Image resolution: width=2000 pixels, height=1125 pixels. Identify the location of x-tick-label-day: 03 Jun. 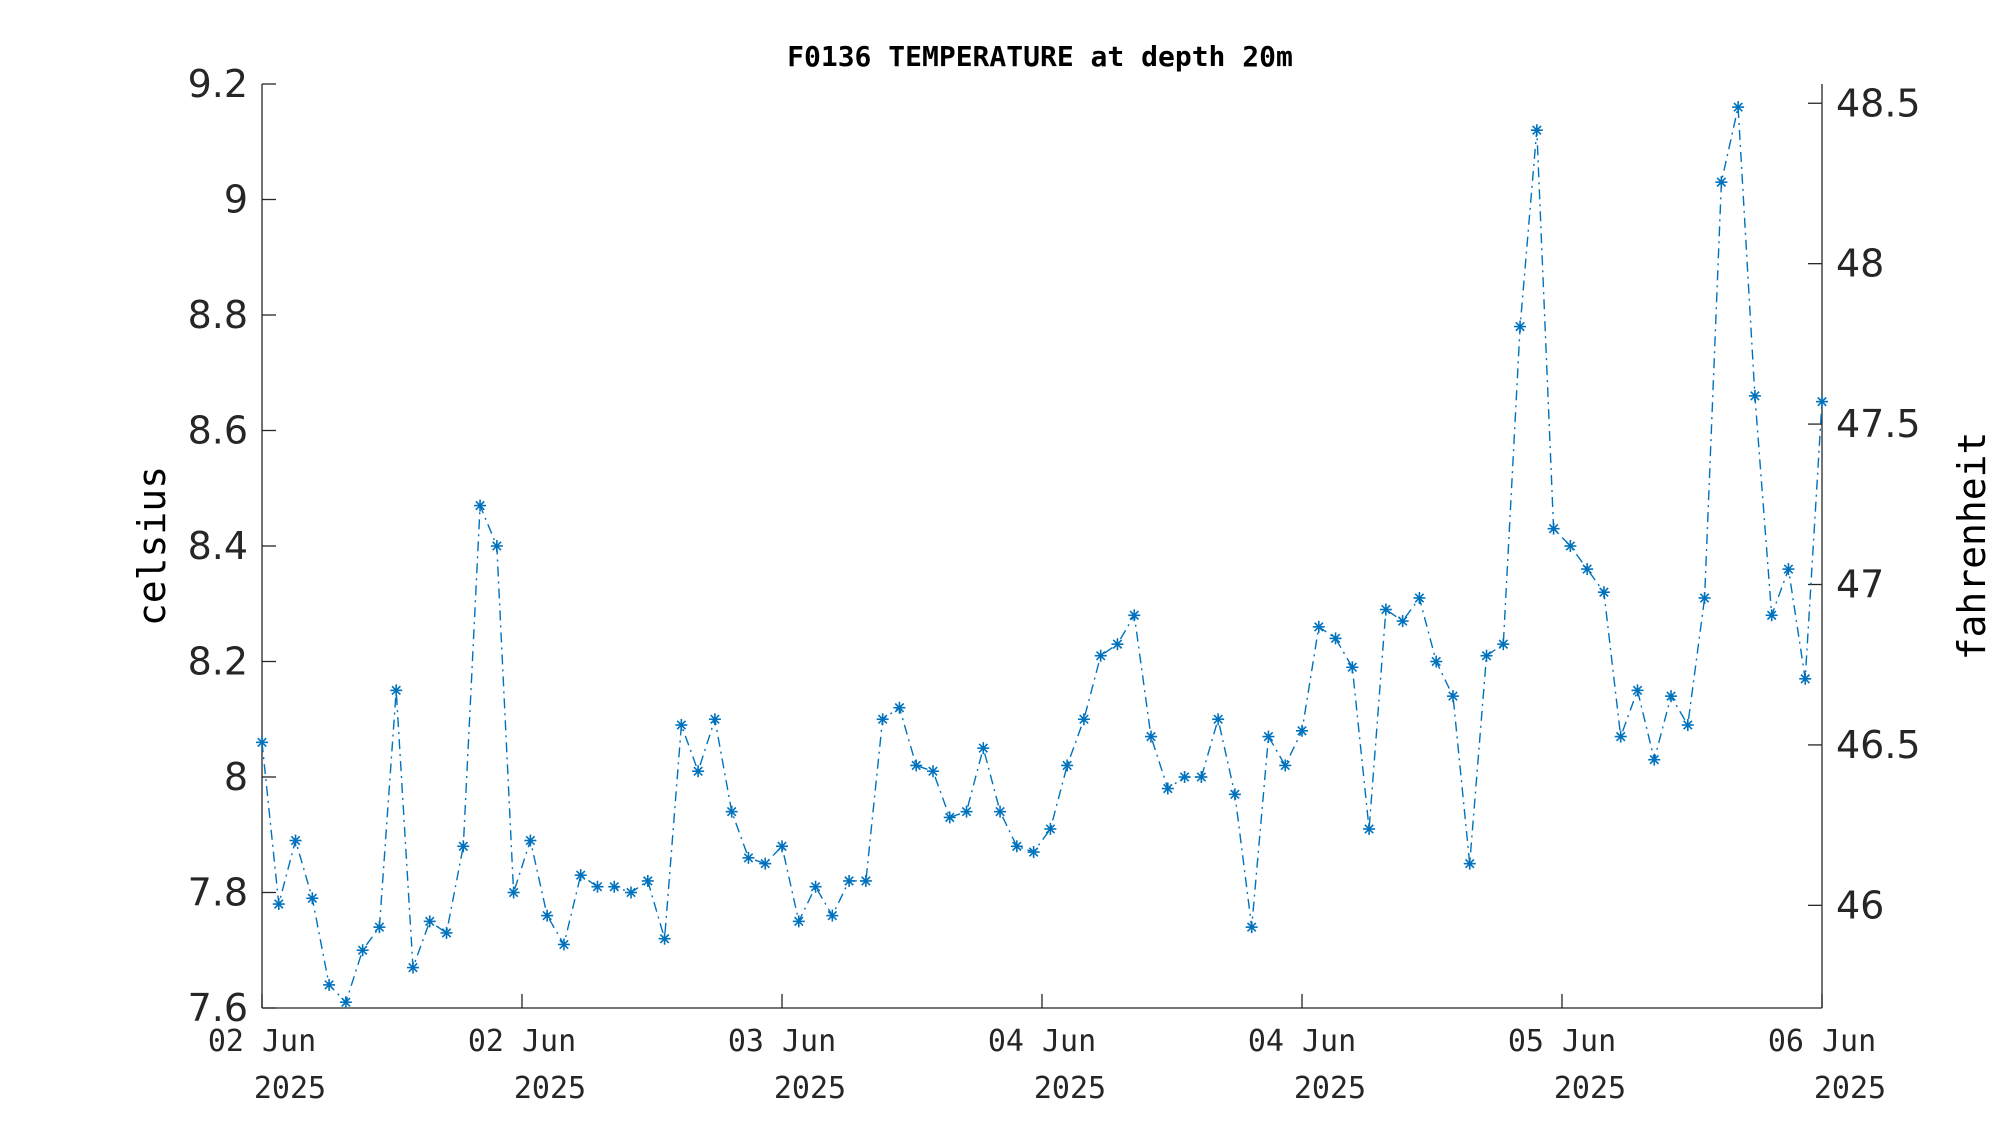
(782, 1041).